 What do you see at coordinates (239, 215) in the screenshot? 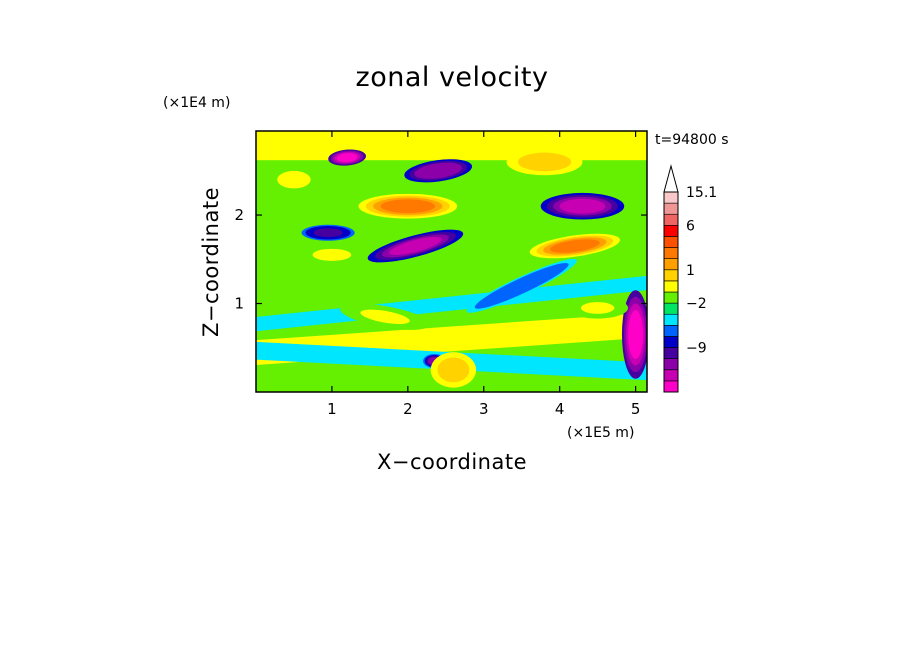
I see `y-tick-label: 2` at bounding box center [239, 215].